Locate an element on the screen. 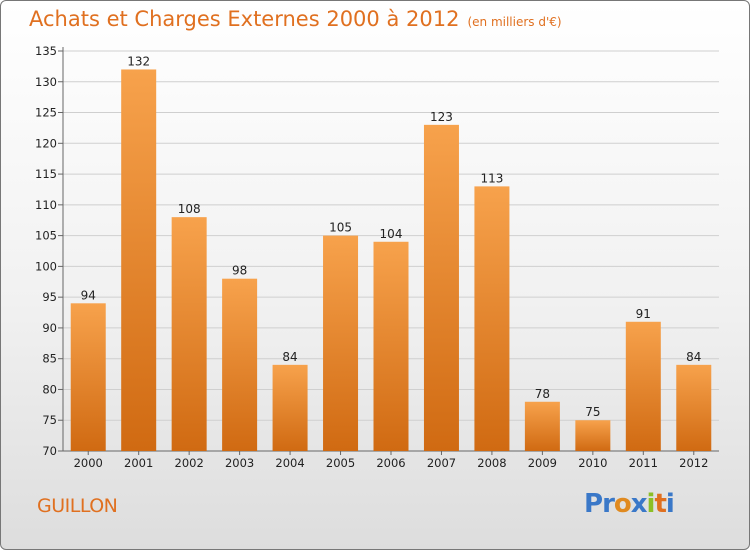 Image resolution: width=750 pixels, height=550 pixels. bar-2009 is located at coordinates (542, 426).